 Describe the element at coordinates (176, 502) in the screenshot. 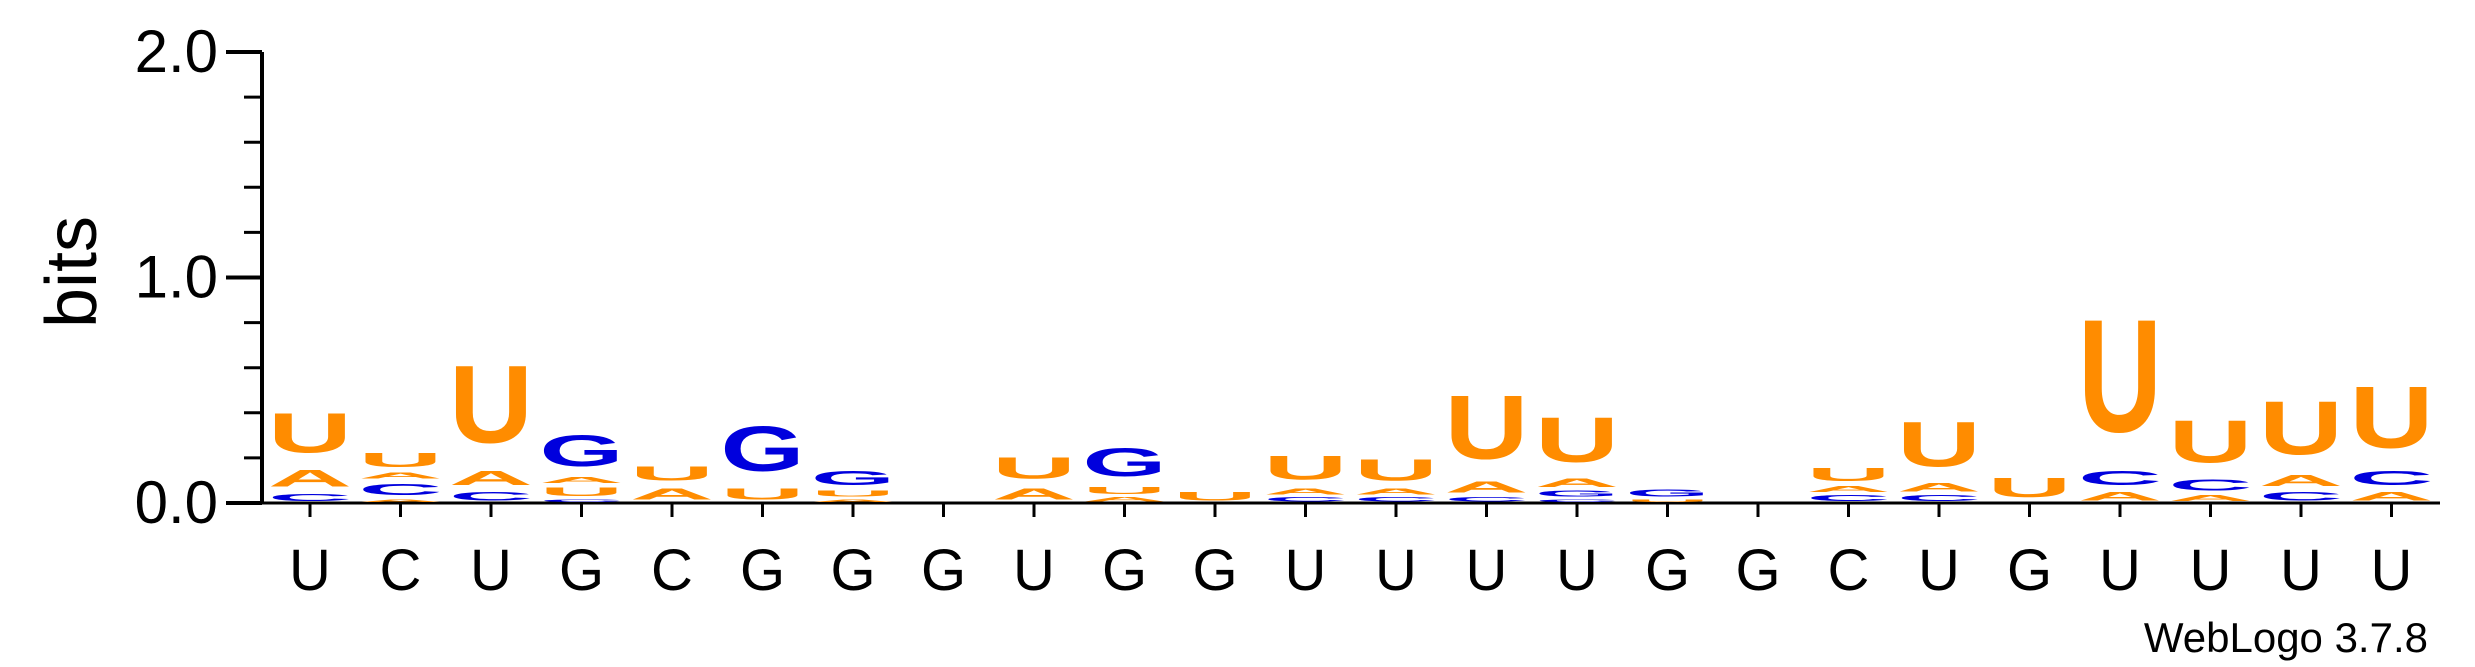

I see `y-tick-label: 0.0` at that location.